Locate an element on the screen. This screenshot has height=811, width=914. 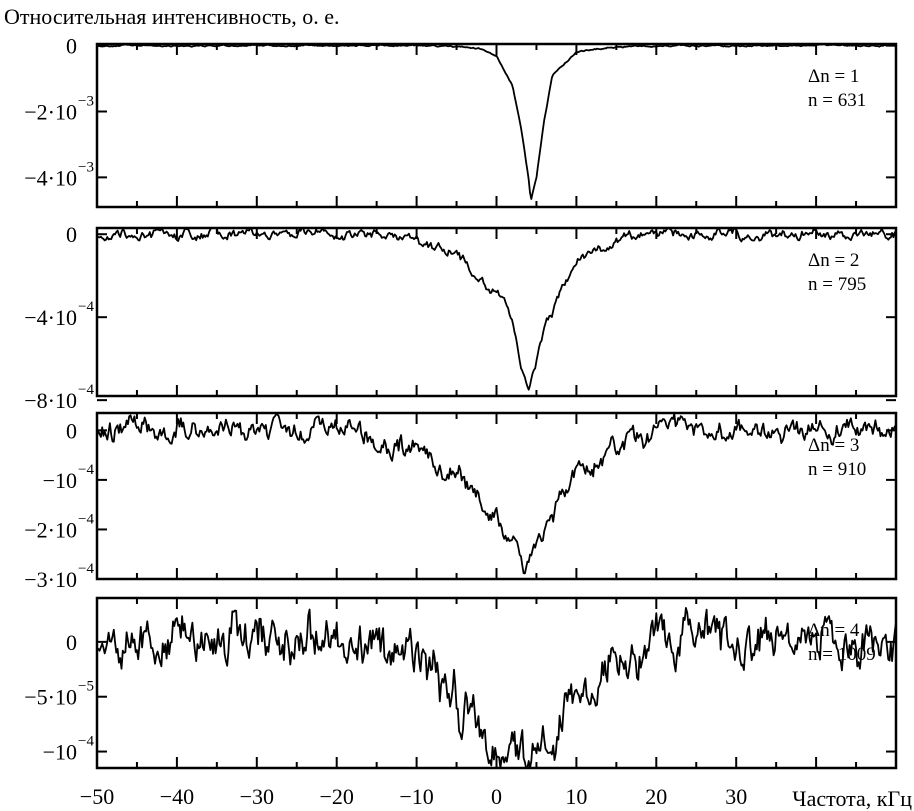
x-tick-label: −10 is located at coordinates (416, 796).